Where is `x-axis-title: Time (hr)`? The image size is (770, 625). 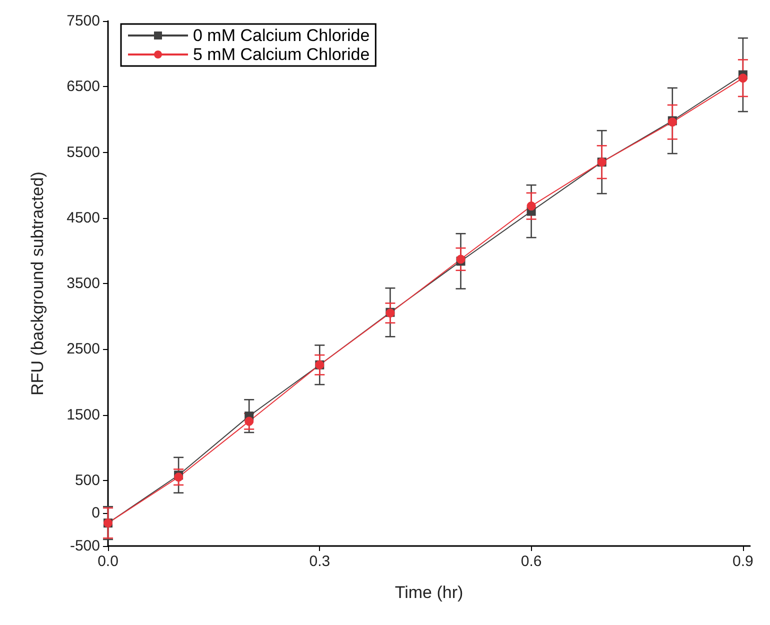 x-axis-title: Time (hr) is located at coordinates (429, 592).